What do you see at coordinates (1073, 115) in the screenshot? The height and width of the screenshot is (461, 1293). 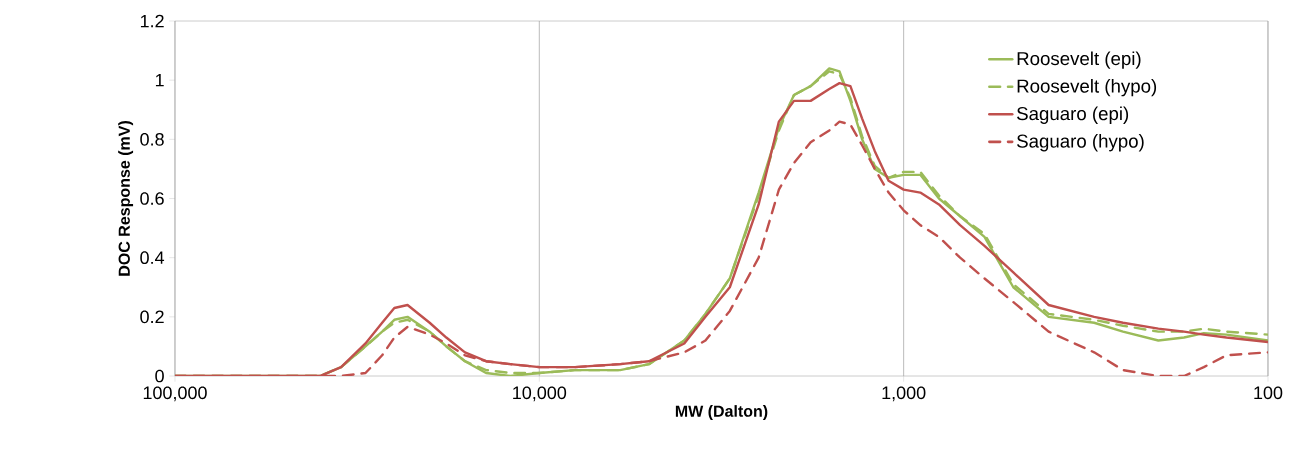 I see `legend-label: Saguaro (epi)` at bounding box center [1073, 115].